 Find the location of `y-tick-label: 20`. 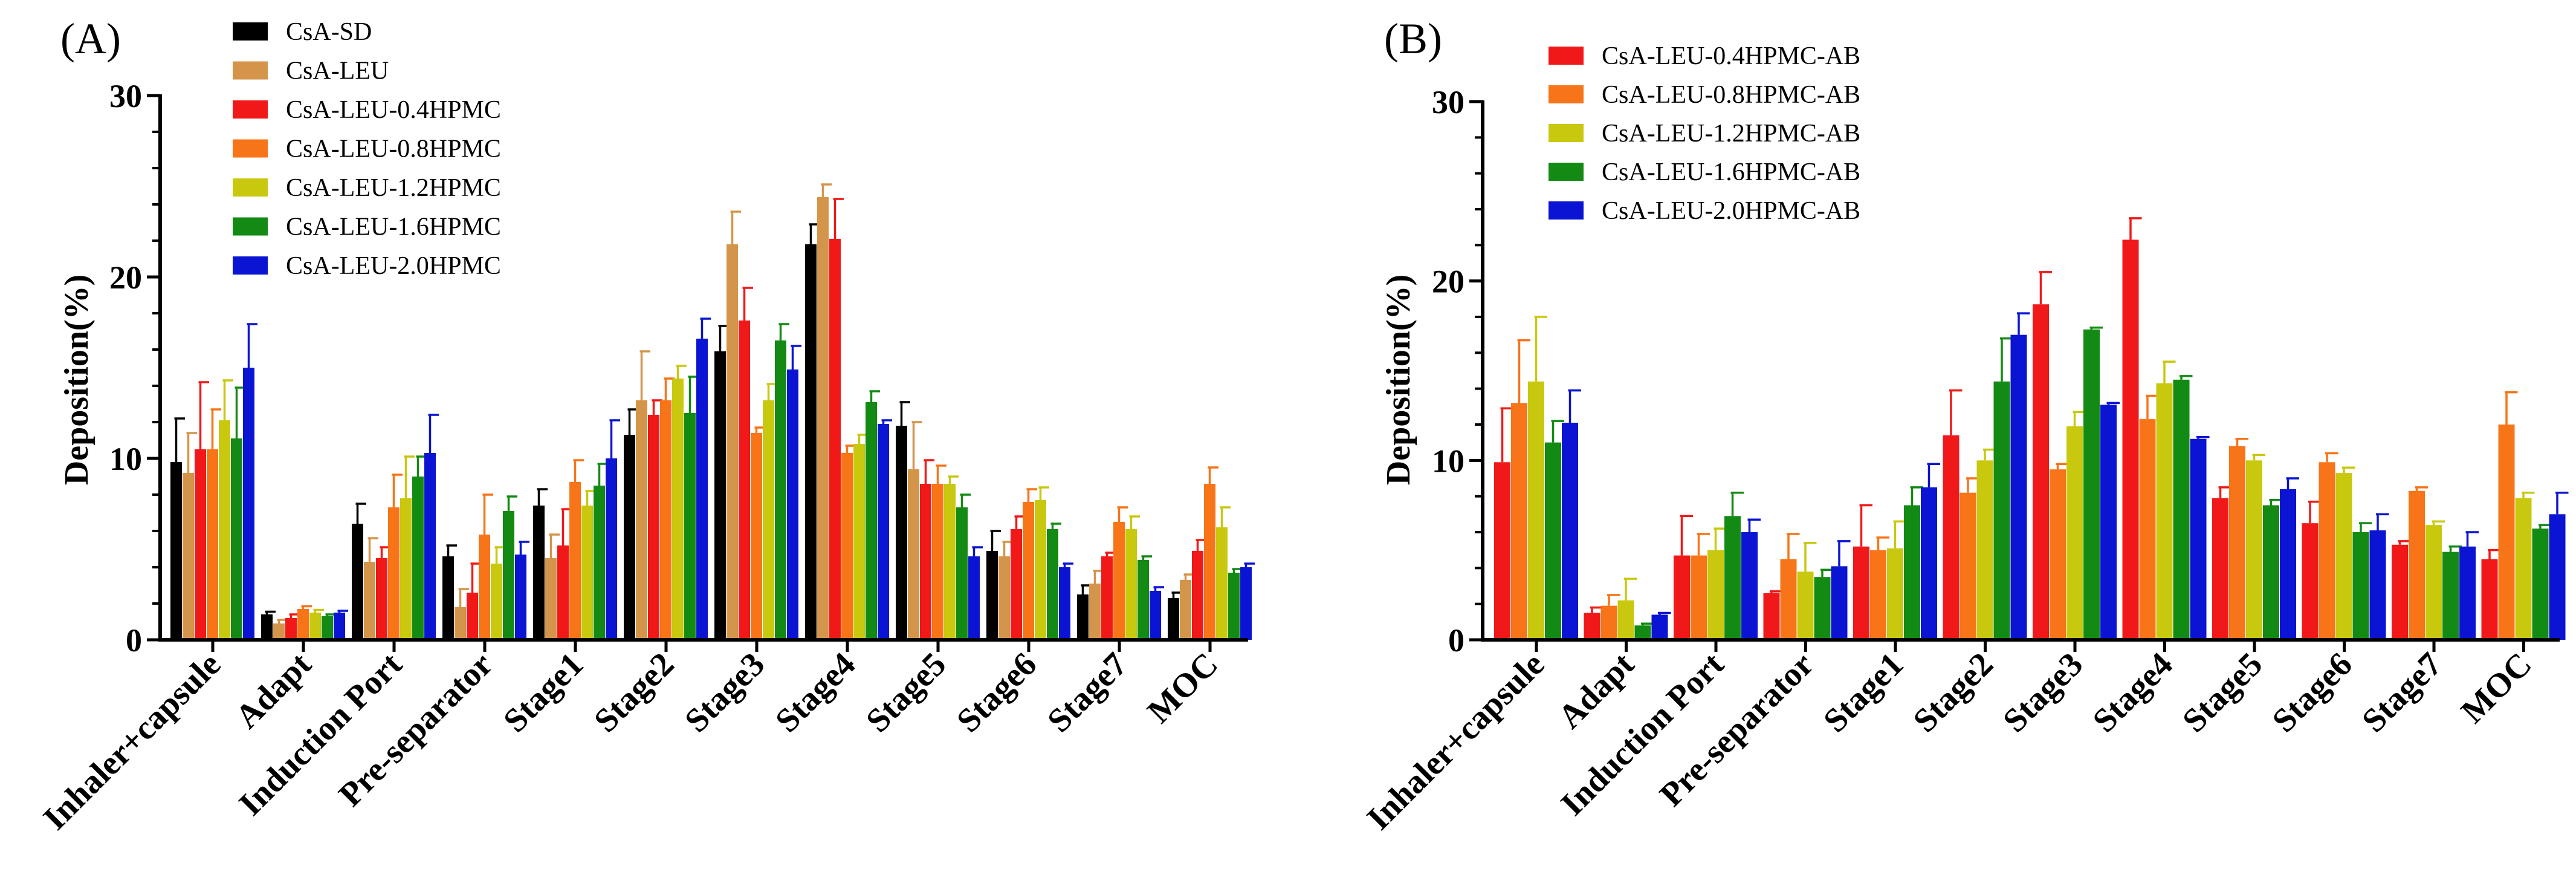

y-tick-label: 20 is located at coordinates (125, 277).